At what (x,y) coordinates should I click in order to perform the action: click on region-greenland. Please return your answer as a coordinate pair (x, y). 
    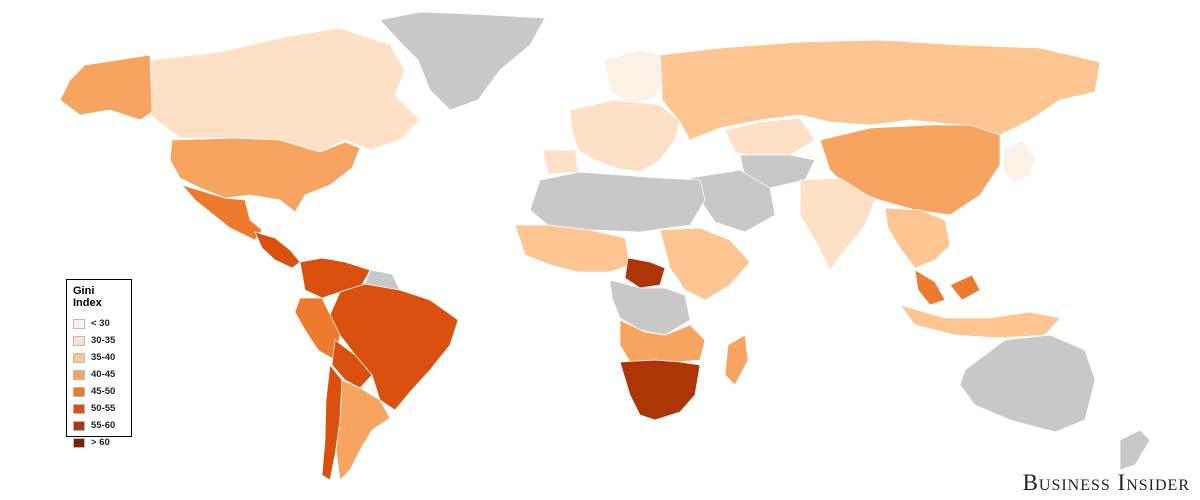
    Looking at the image, I should click on (462, 61).